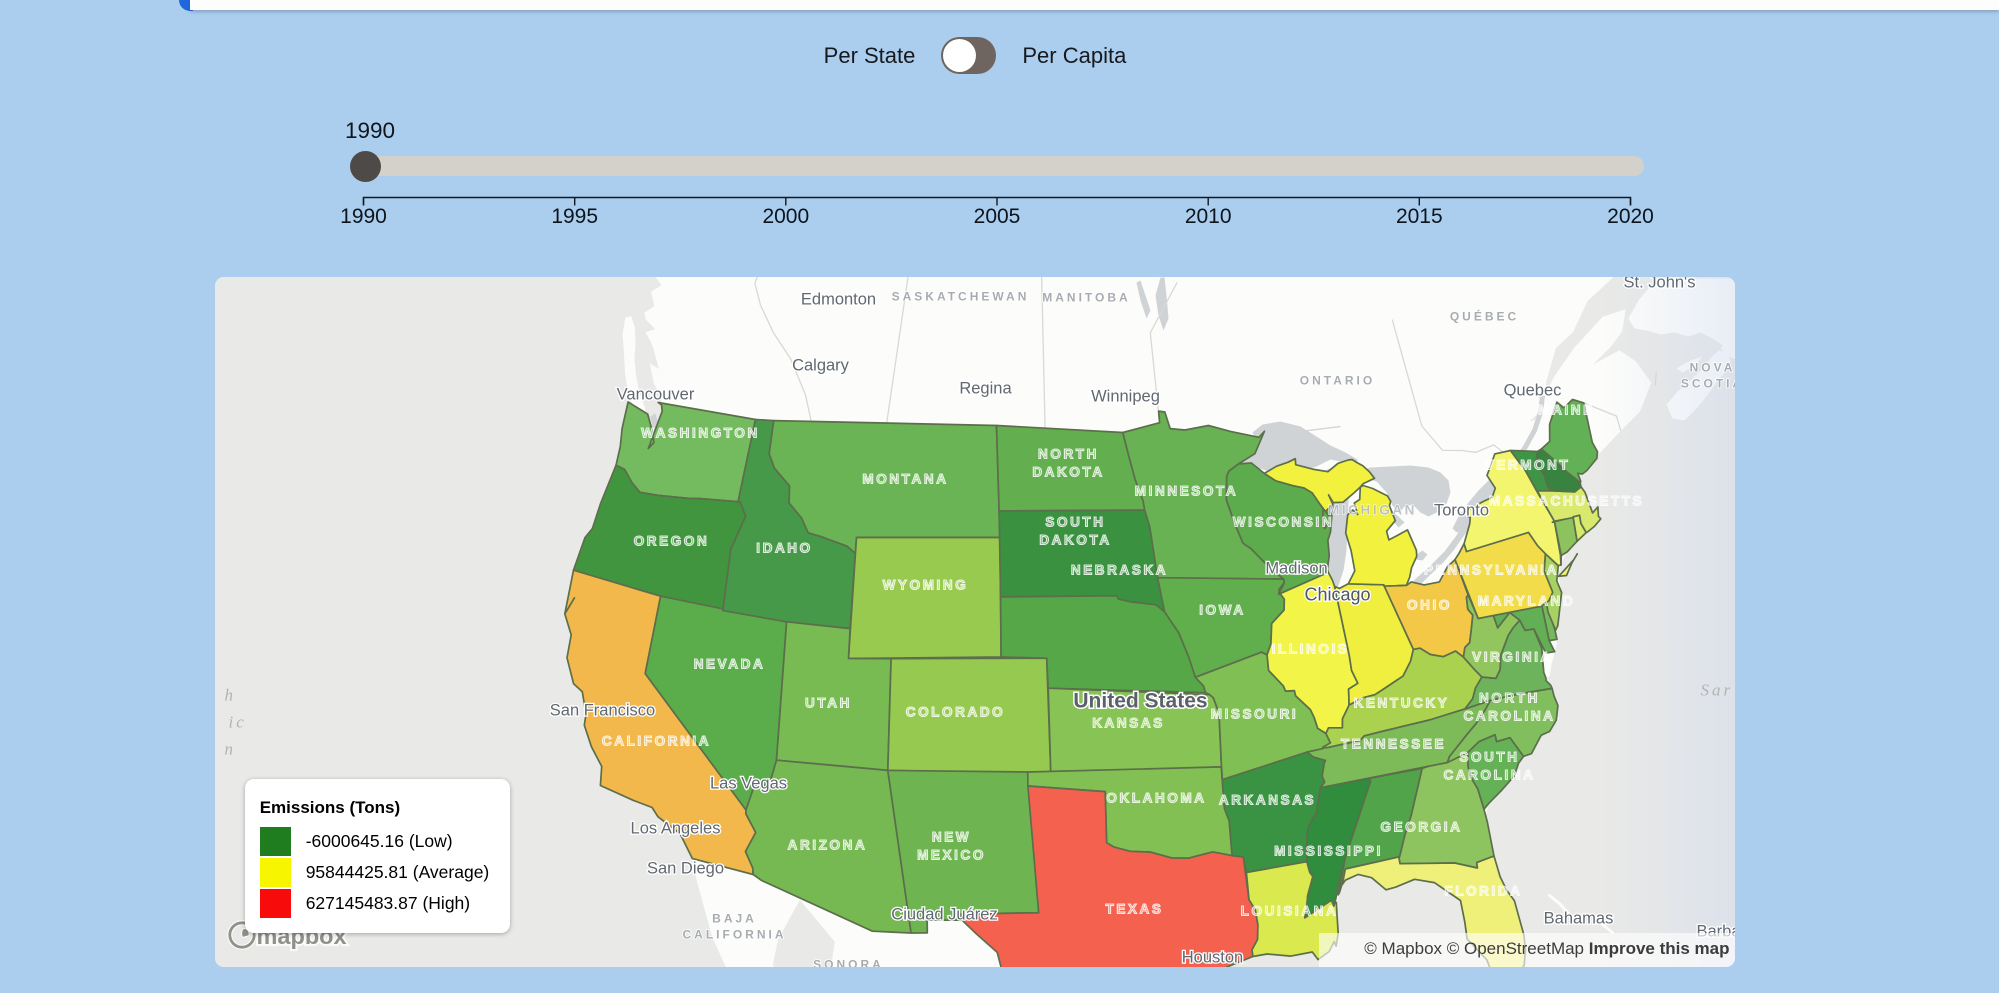 Image resolution: width=1999 pixels, height=993 pixels. Describe the element at coordinates (1483, 890) in the screenshot. I see `svg-text: FLORIDA` at that location.